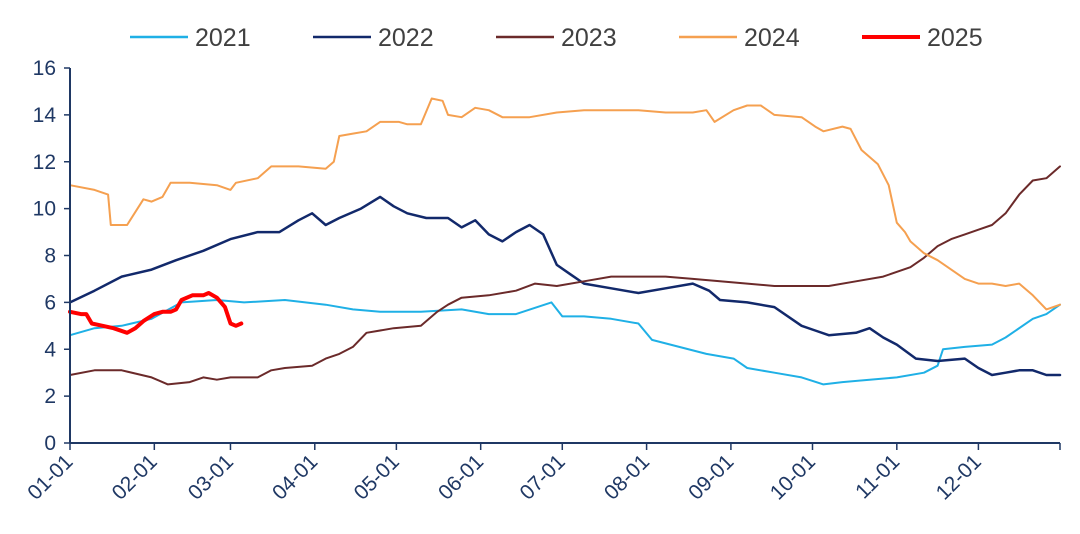 Image resolution: width=1080 pixels, height=534 pixels. What do you see at coordinates (295, 477) in the screenshot?
I see `x-tick-label: 04-01` at bounding box center [295, 477].